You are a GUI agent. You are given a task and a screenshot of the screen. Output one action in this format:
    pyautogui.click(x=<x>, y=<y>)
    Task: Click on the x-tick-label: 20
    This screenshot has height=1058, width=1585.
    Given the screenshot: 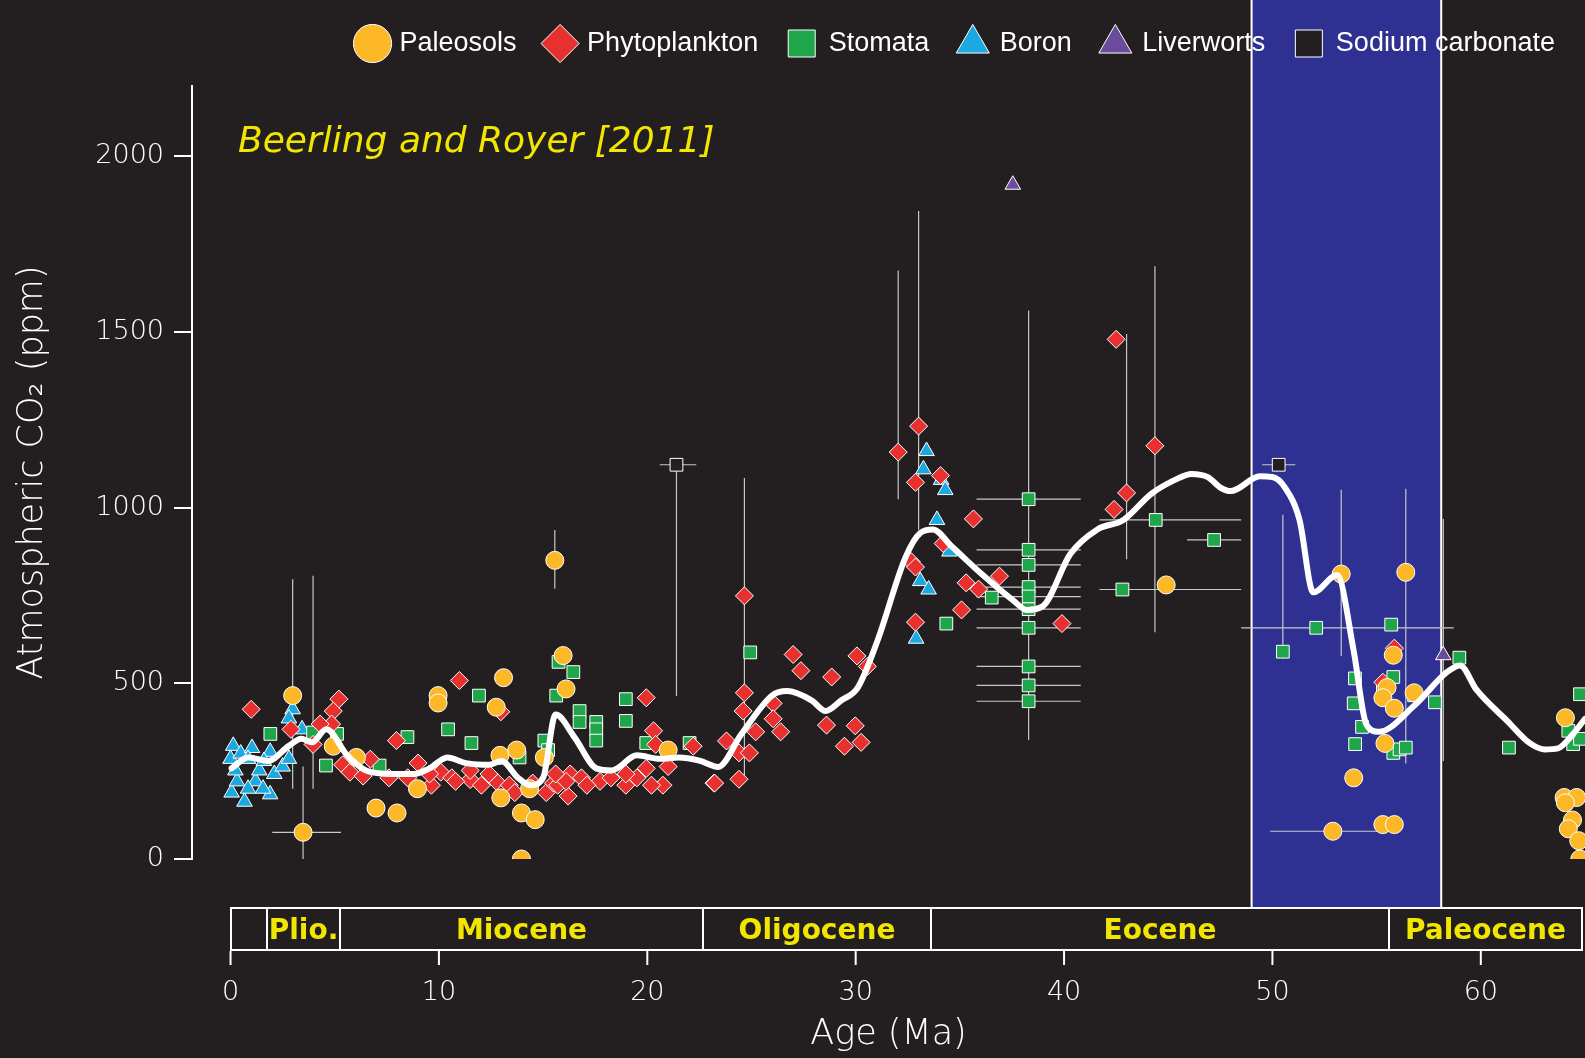 What is the action you would take?
    pyautogui.click(x=647, y=991)
    